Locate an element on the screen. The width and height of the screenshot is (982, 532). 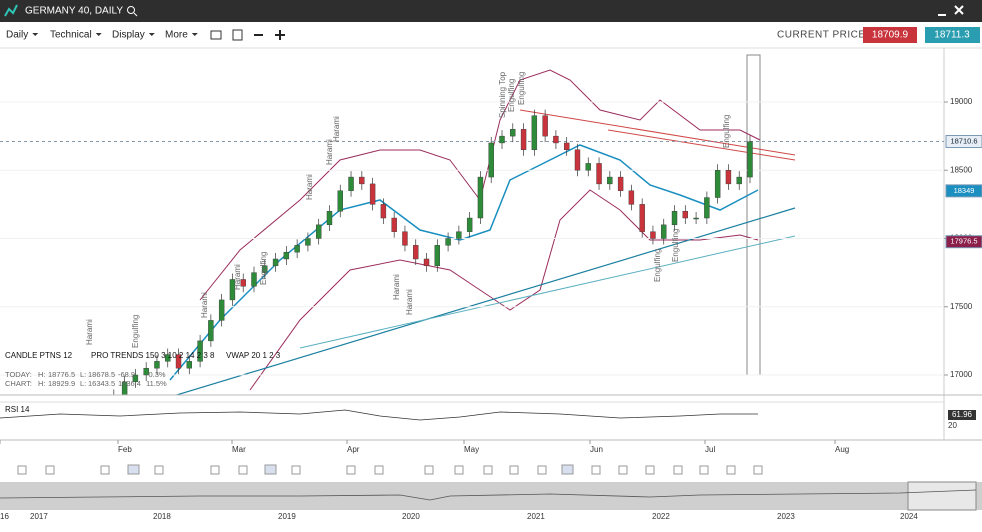
month-label: Feb is located at coordinates (125, 449).